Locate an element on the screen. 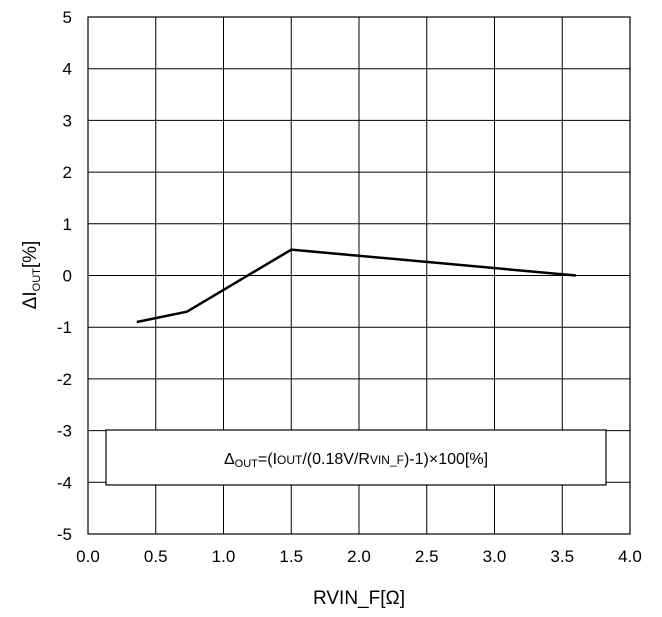  y-tick-label: 3 is located at coordinates (67, 120).